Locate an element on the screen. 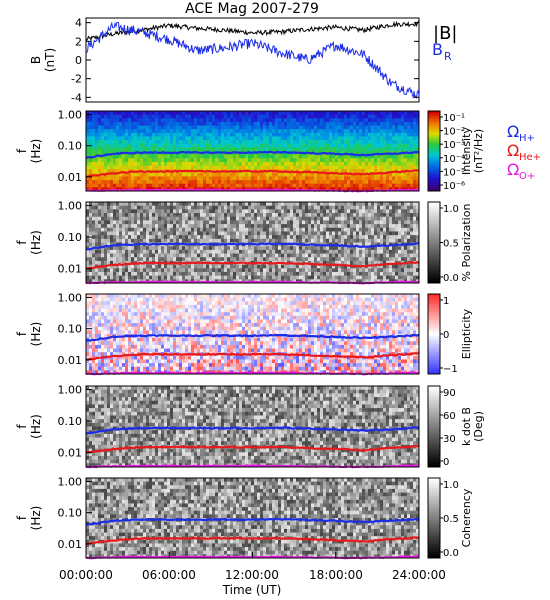 This screenshot has height=600, width=550. colorbar: 1.0 0.5 0.0% Polarization is located at coordinates (450, 242).